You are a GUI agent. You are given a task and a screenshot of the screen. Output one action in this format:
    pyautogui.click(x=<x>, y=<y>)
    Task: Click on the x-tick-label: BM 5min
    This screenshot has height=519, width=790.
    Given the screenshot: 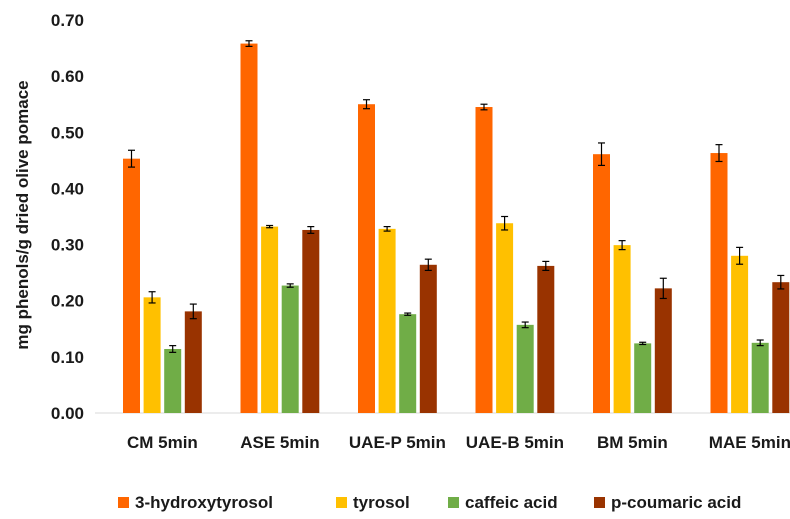 What is the action you would take?
    pyautogui.click(x=632, y=442)
    